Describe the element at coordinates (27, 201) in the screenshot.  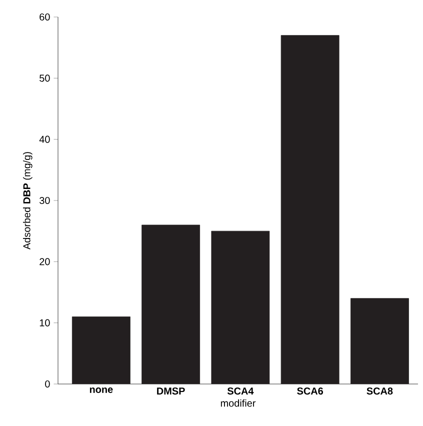
I see `y-axis-title: Adsorbed DBP (mg/g)` at that location.